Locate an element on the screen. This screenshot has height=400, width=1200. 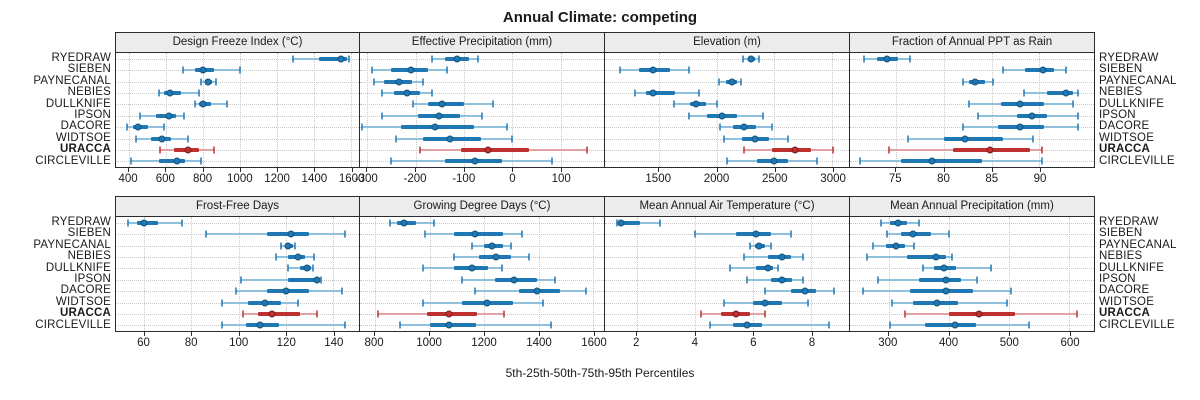
panel-plot-frost-free-days is located at coordinates (237, 274).